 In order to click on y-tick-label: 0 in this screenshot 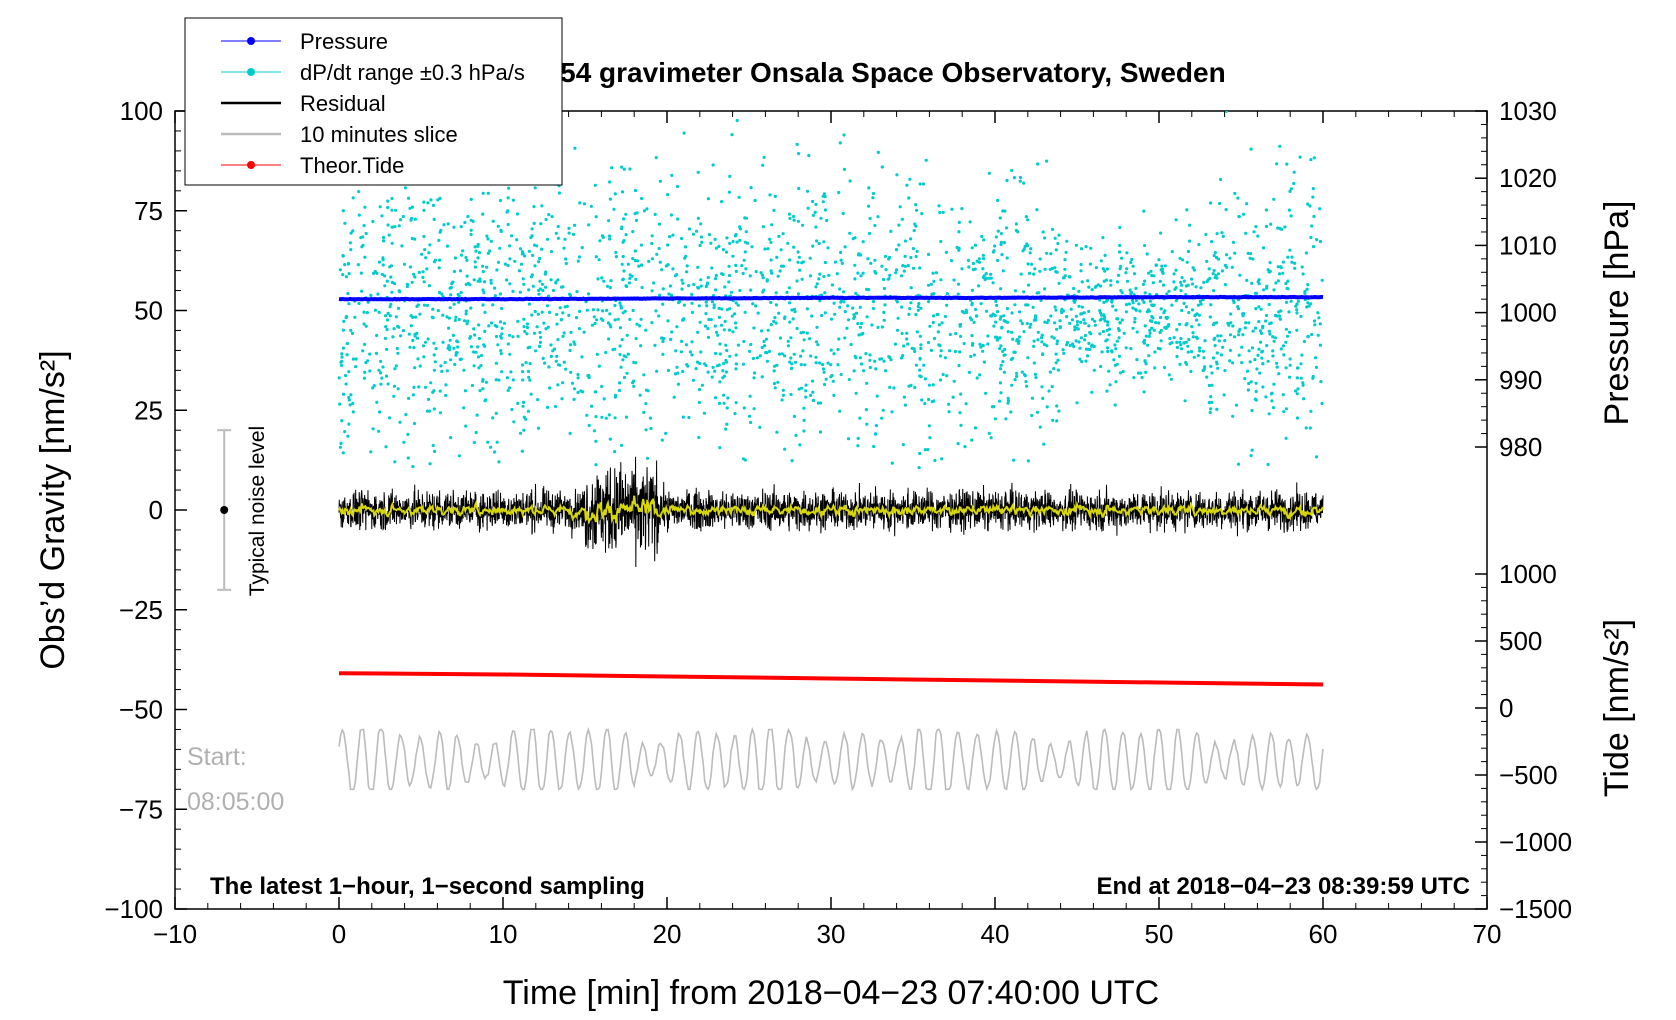, I will do `click(156, 510)`.